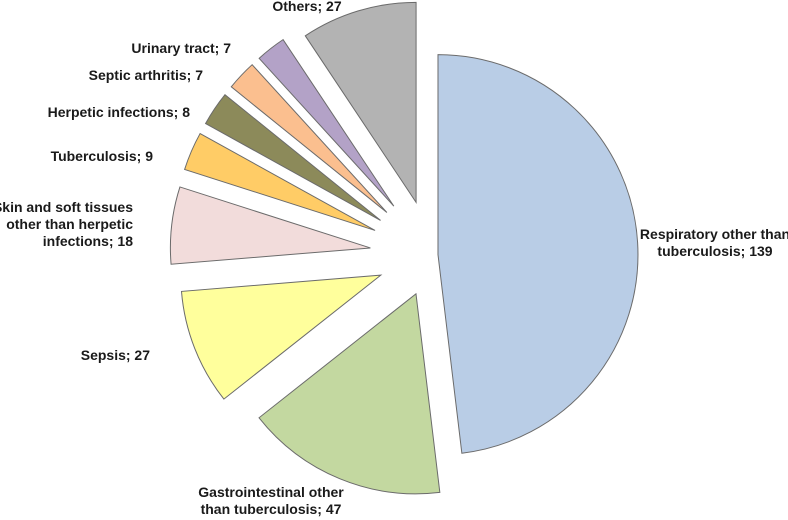 The width and height of the screenshot is (788, 520). I want to click on pie-slice-gastrointestinal-other-than-tuberculosis, so click(349, 393).